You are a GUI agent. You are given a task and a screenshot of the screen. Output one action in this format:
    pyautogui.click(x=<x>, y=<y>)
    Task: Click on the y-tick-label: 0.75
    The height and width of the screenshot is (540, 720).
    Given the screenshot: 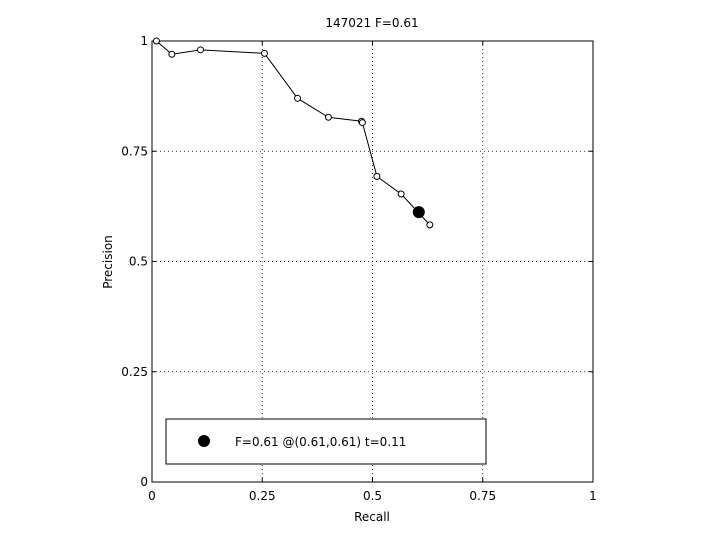 What is the action you would take?
    pyautogui.click(x=134, y=151)
    